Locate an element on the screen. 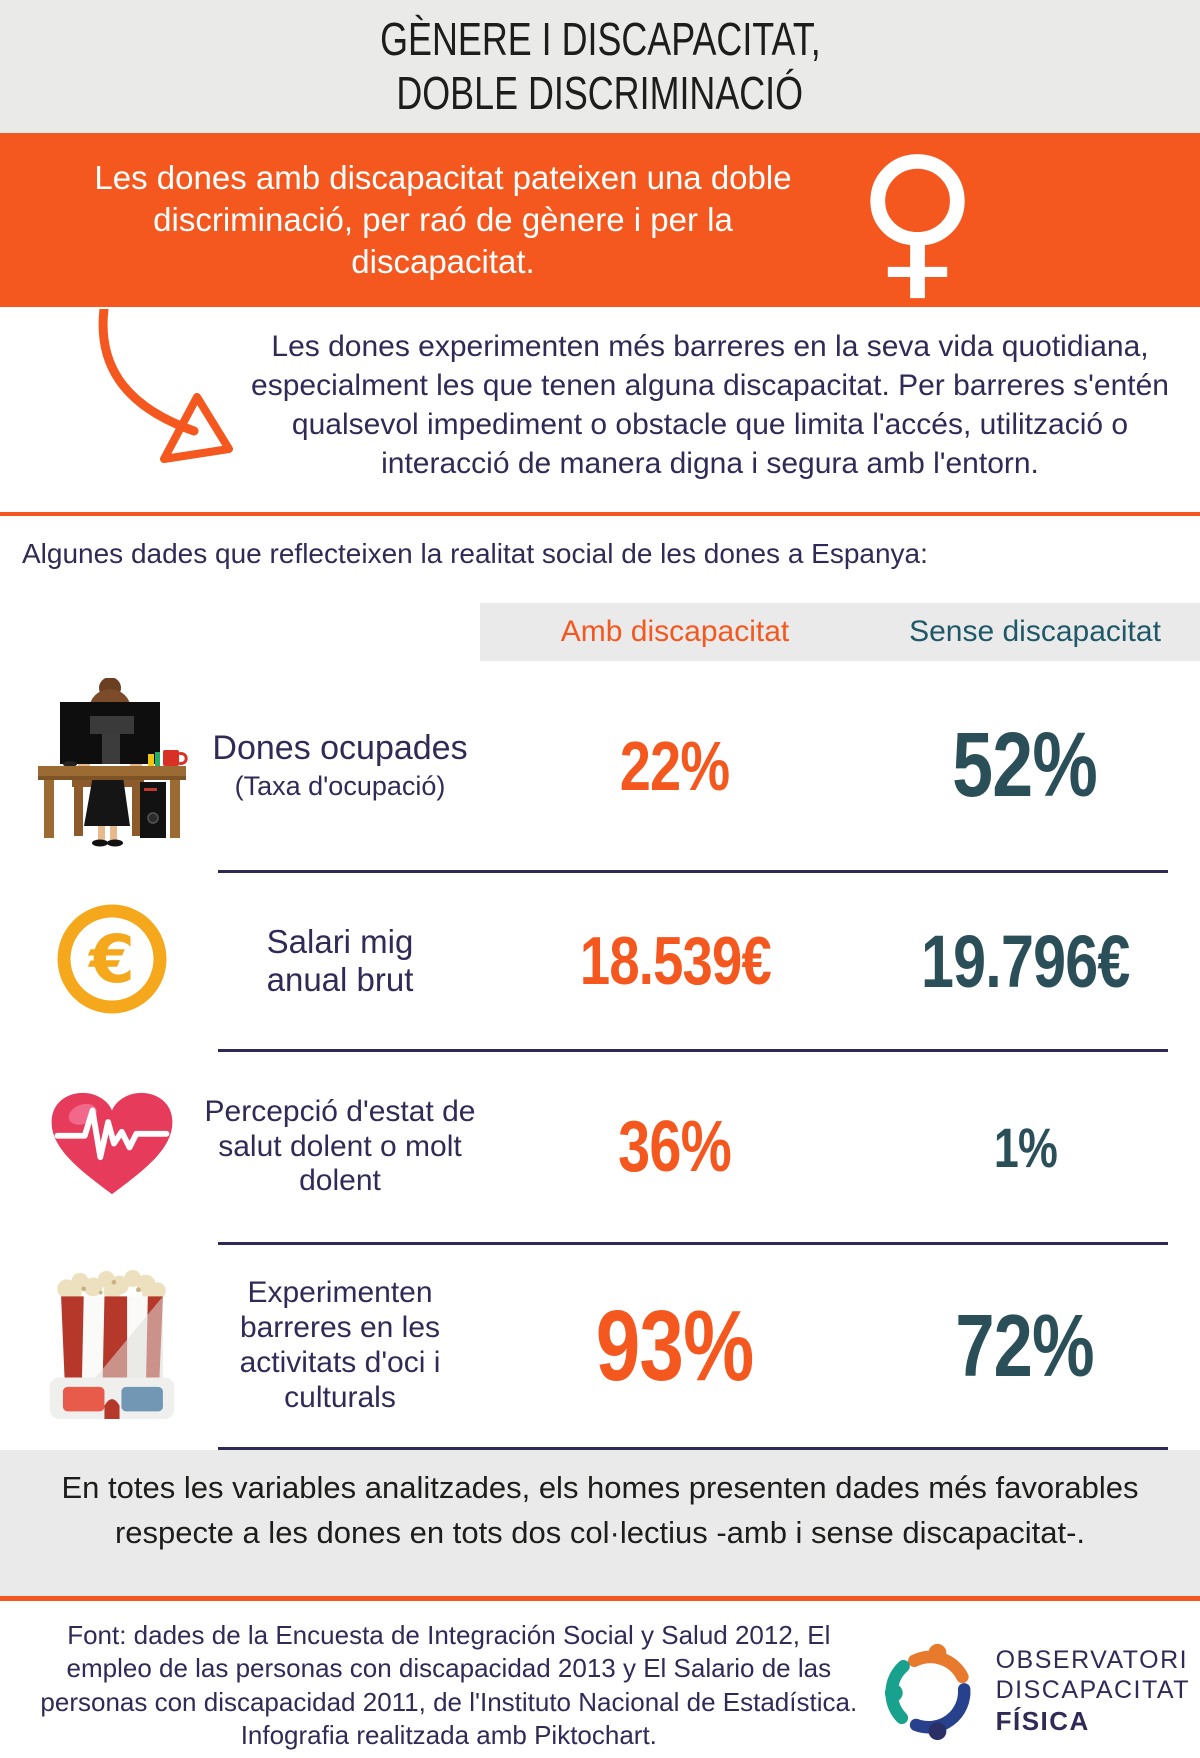 This screenshot has height=1758, width=1200. value-amb-cell: 18.539€ is located at coordinates (675, 961).